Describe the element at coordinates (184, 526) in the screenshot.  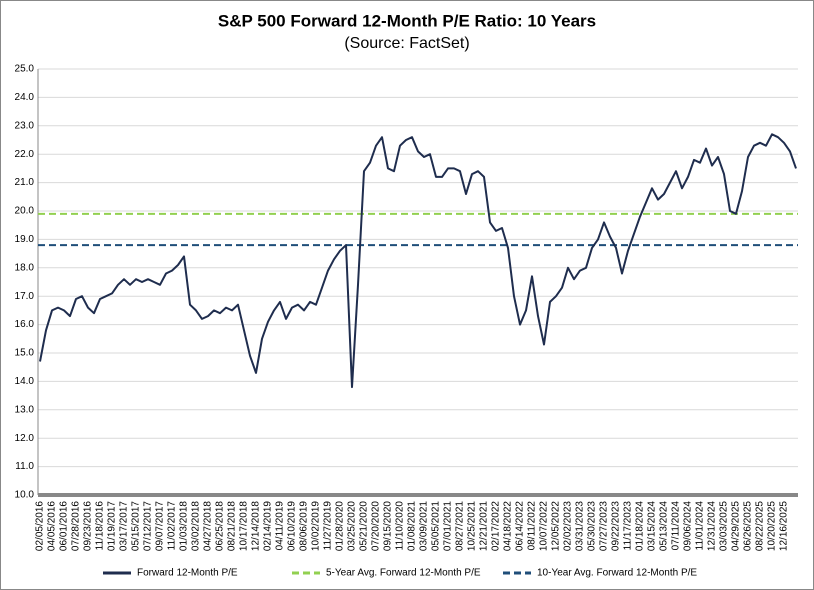
I see `x-tick-label: 01/03/2018` at that location.